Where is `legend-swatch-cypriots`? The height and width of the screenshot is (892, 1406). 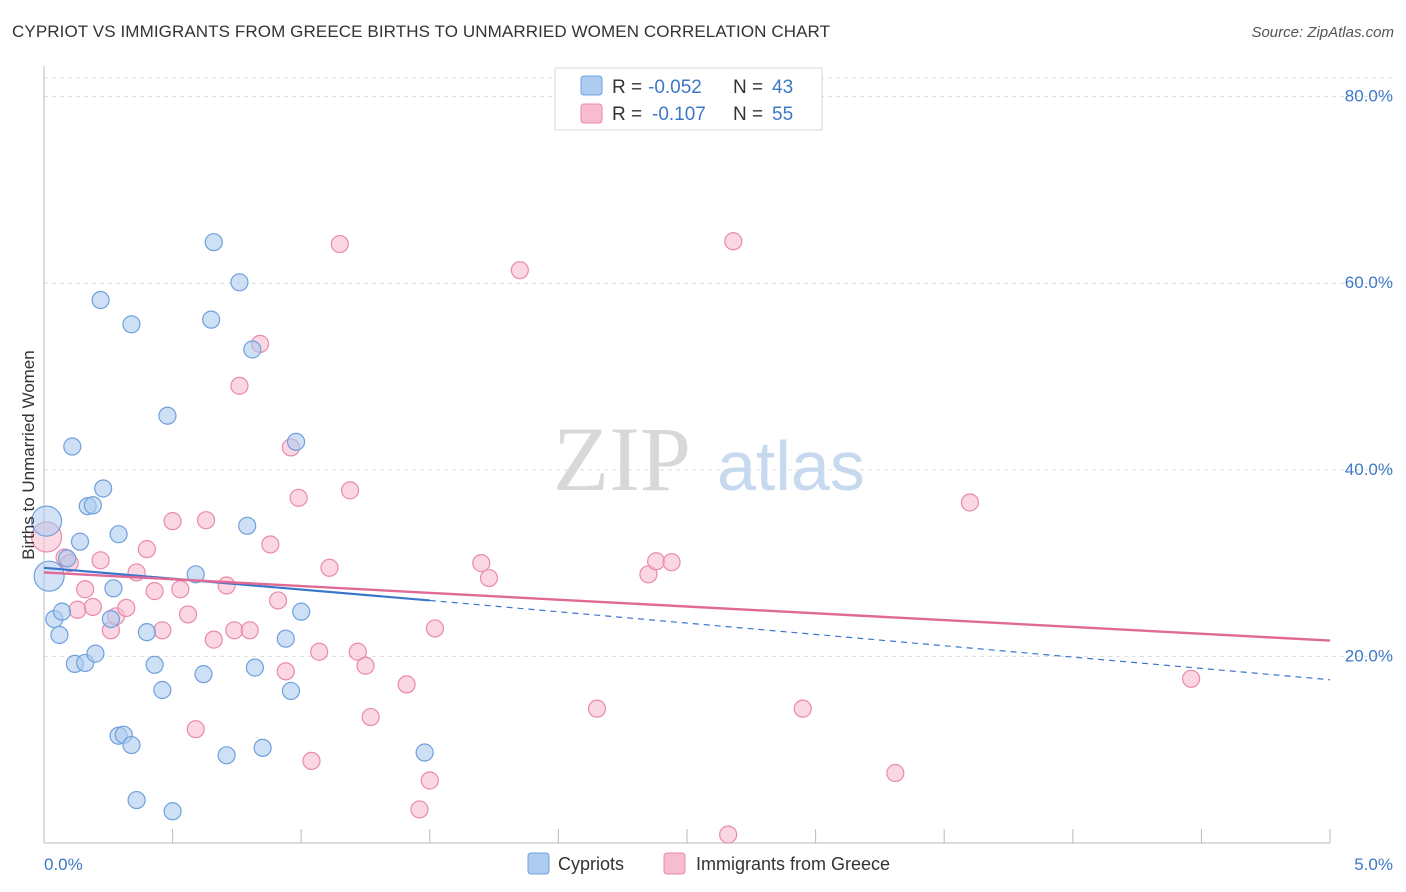 legend-swatch-cypriots is located at coordinates (591, 85).